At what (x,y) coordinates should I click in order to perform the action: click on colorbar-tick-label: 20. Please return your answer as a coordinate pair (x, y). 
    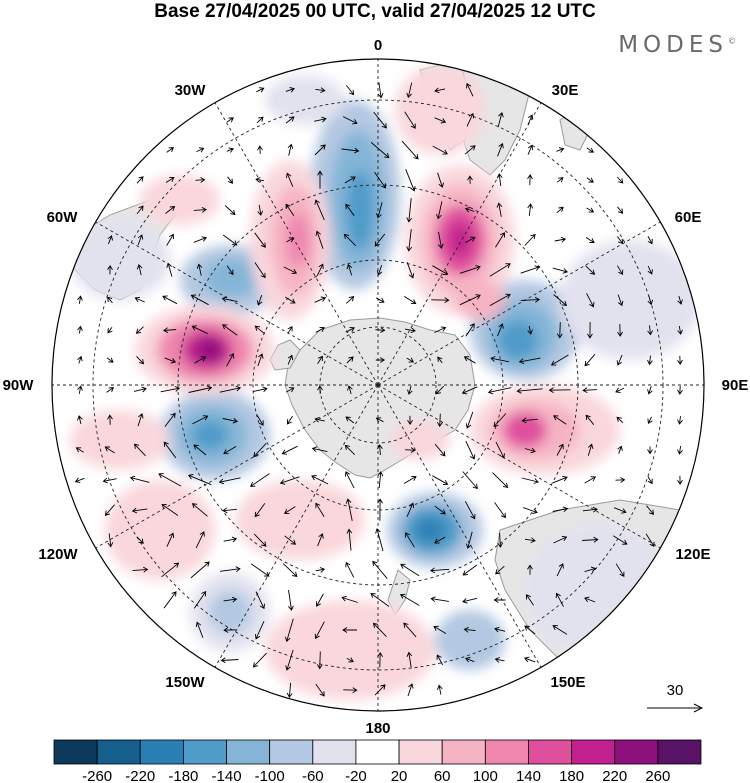
    Looking at the image, I should click on (399, 775).